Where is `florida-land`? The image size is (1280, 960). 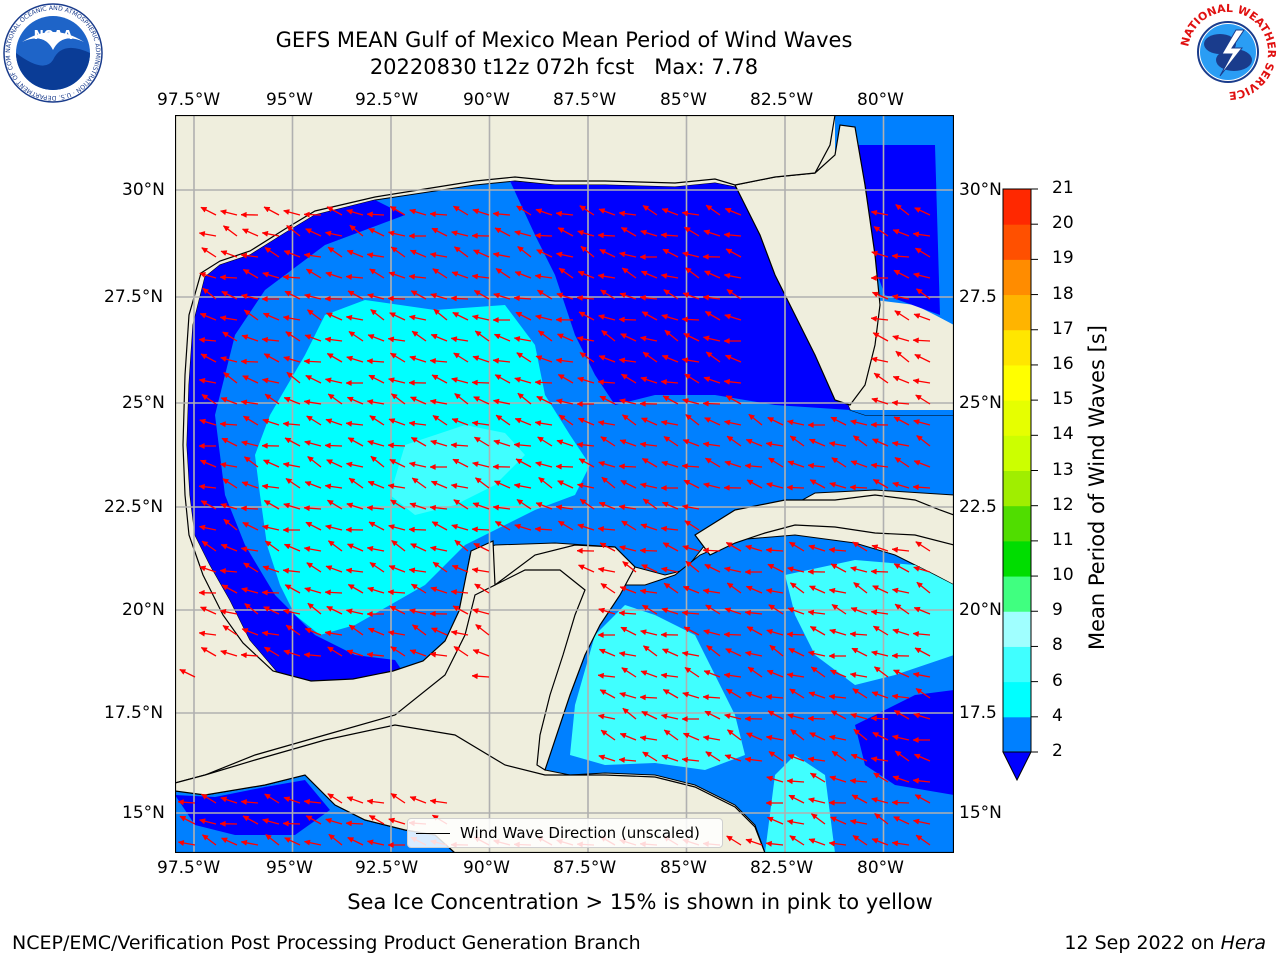
florida-land is located at coordinates (807, 265).